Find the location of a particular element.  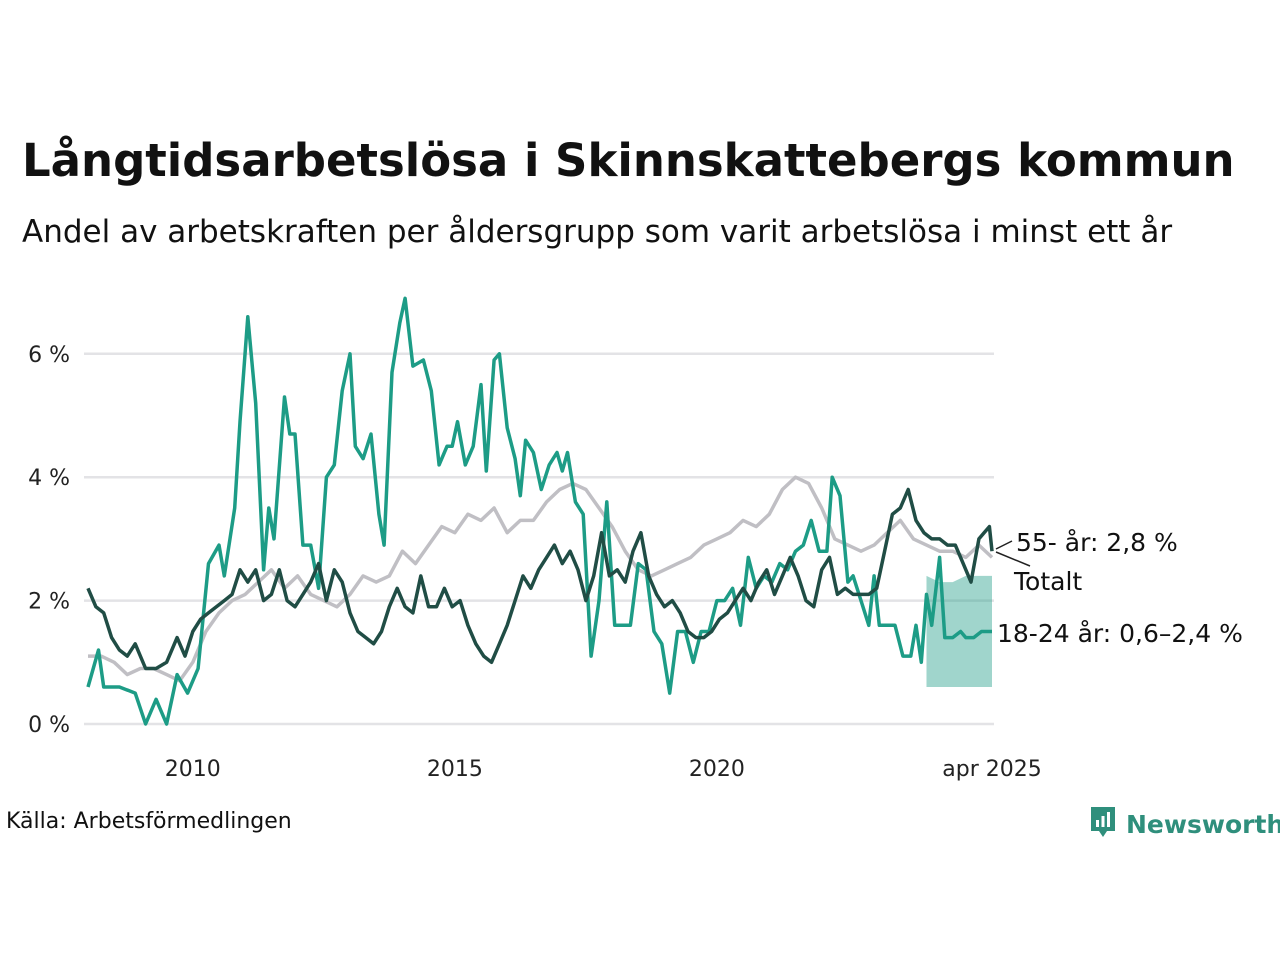

brand-logo: Newsworthy is located at coordinates (1184, 824).